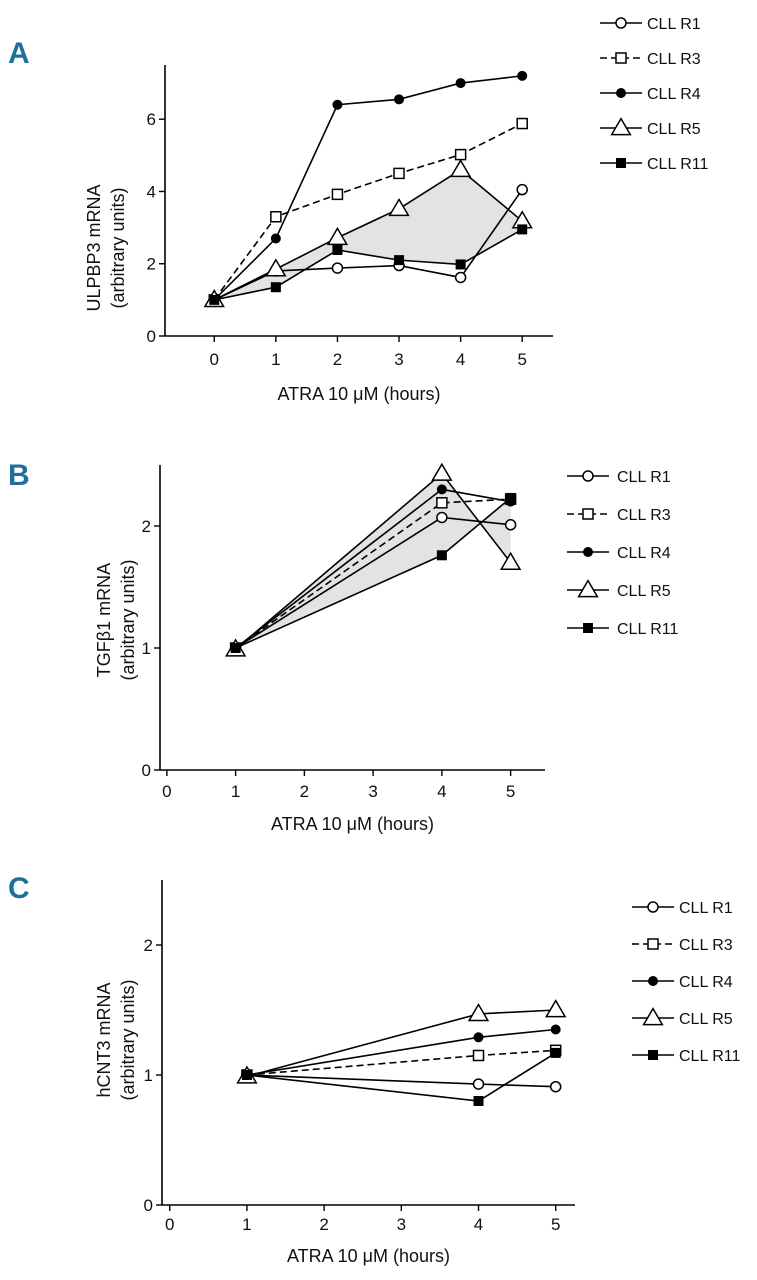 Image resolution: width=757 pixels, height=1280 pixels. Describe the element at coordinates (644, 515) in the screenshot. I see `legend-label: CLL R3` at that location.